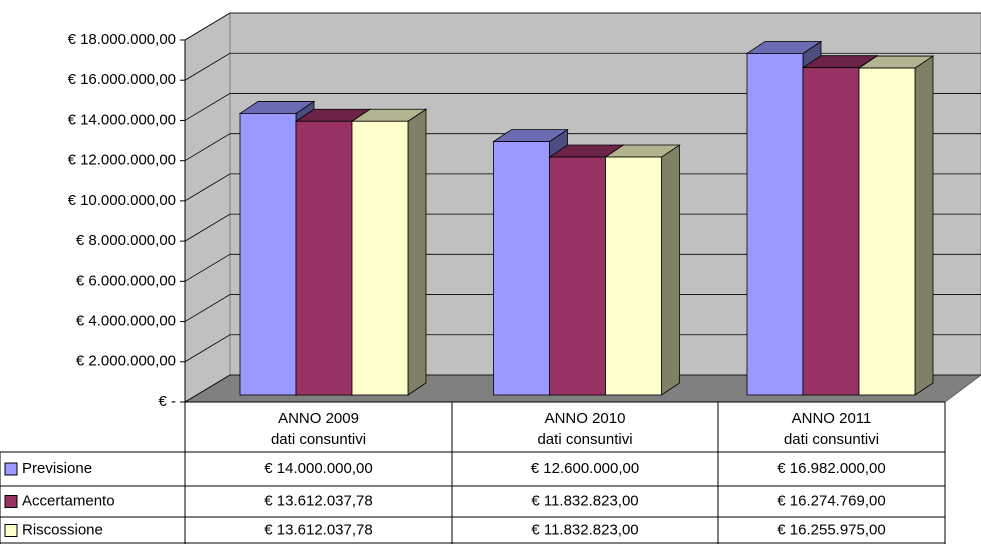 This screenshot has width=981, height=544. What do you see at coordinates (585, 468) in the screenshot?
I see `data-label: € 12.600.000,00` at bounding box center [585, 468].